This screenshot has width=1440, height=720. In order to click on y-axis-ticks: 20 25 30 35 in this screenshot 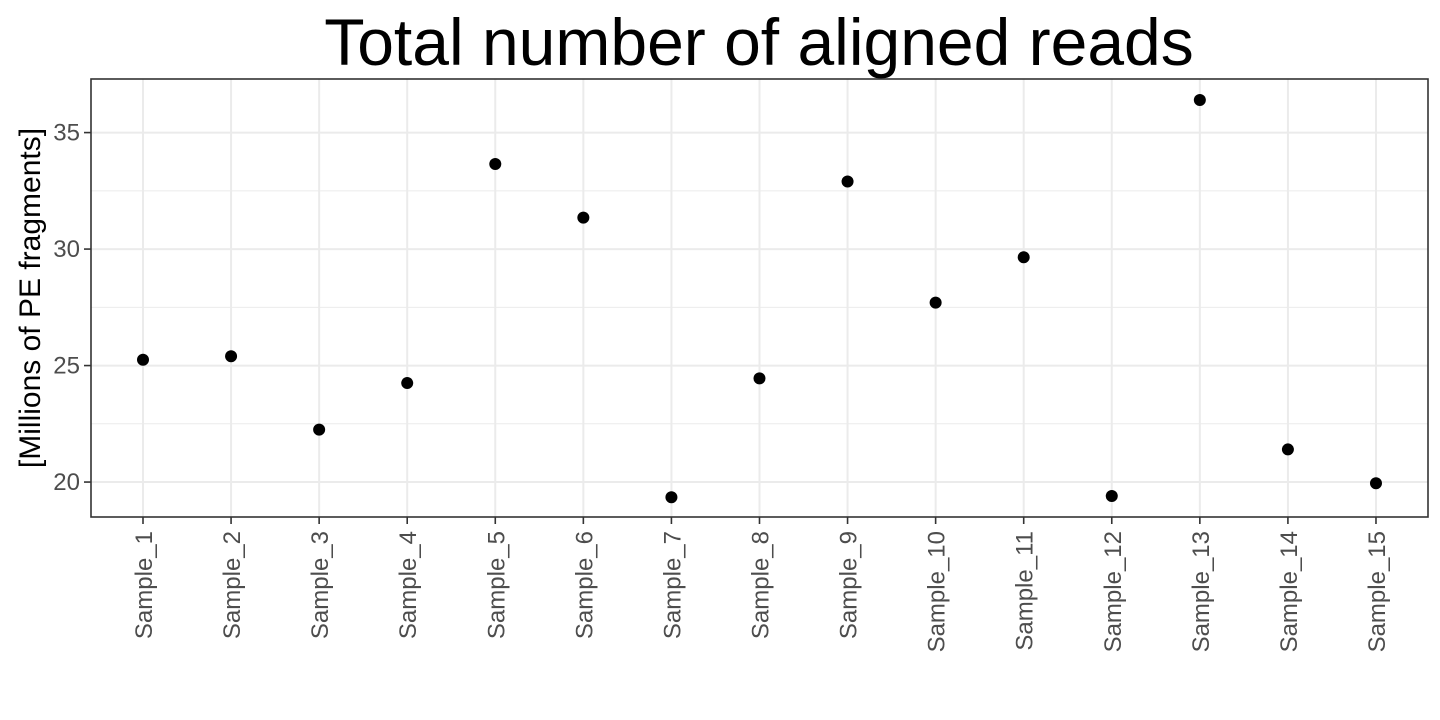, I will do `click(72, 308)`.